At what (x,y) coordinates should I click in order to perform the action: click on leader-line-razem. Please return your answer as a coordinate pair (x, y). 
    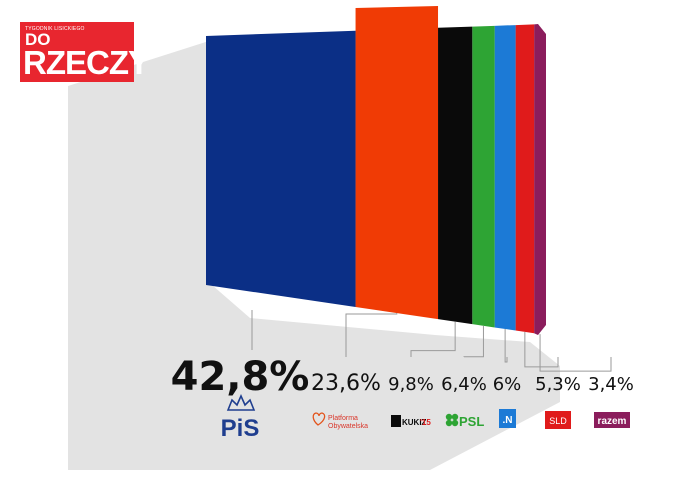
    Looking at the image, I should click on (575, 353).